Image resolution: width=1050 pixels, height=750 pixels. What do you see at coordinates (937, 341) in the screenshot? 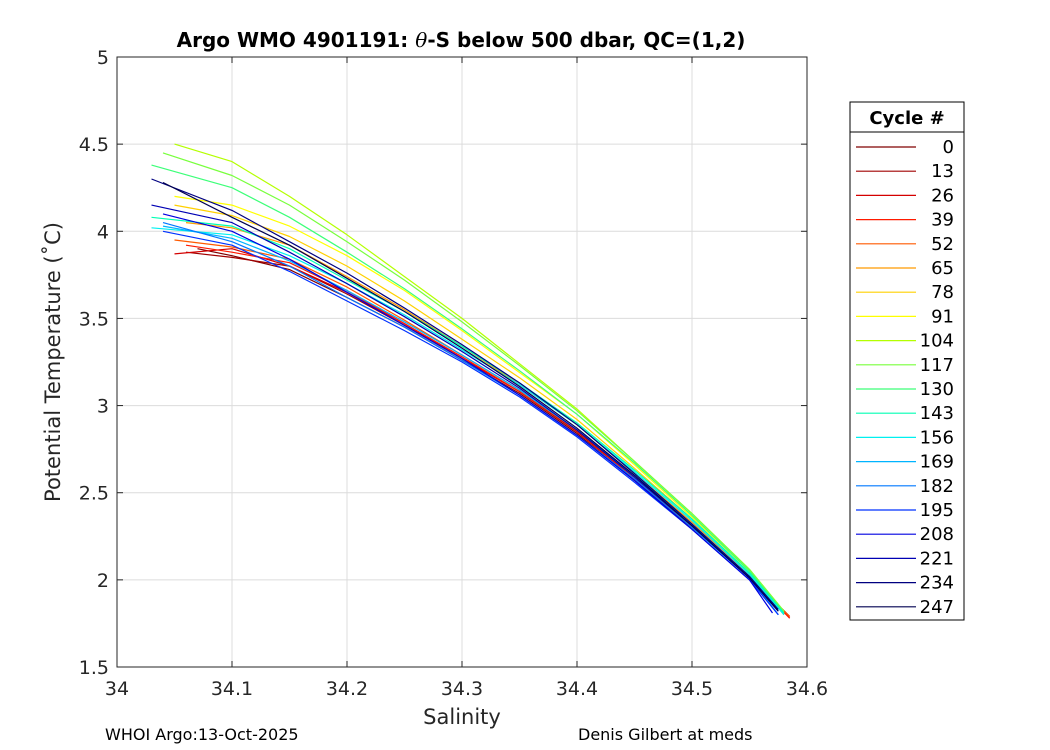
I see `legend-label-cycle-104: 104` at bounding box center [937, 341].